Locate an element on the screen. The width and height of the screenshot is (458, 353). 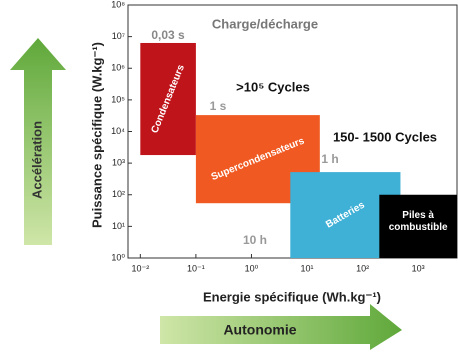
y-tick-label: 10⁰ is located at coordinates (118, 257).